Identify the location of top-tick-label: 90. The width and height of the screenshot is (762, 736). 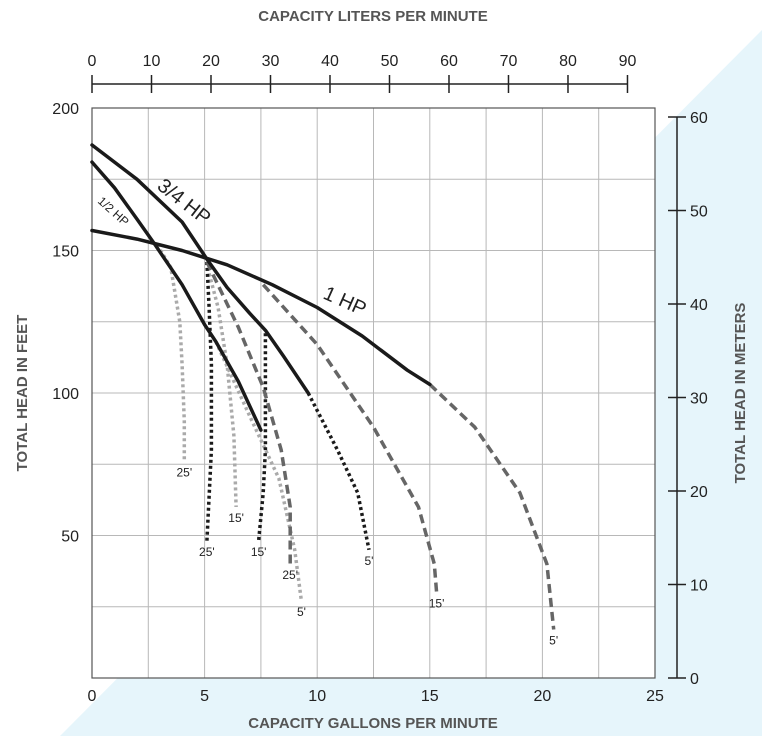
(628, 61).